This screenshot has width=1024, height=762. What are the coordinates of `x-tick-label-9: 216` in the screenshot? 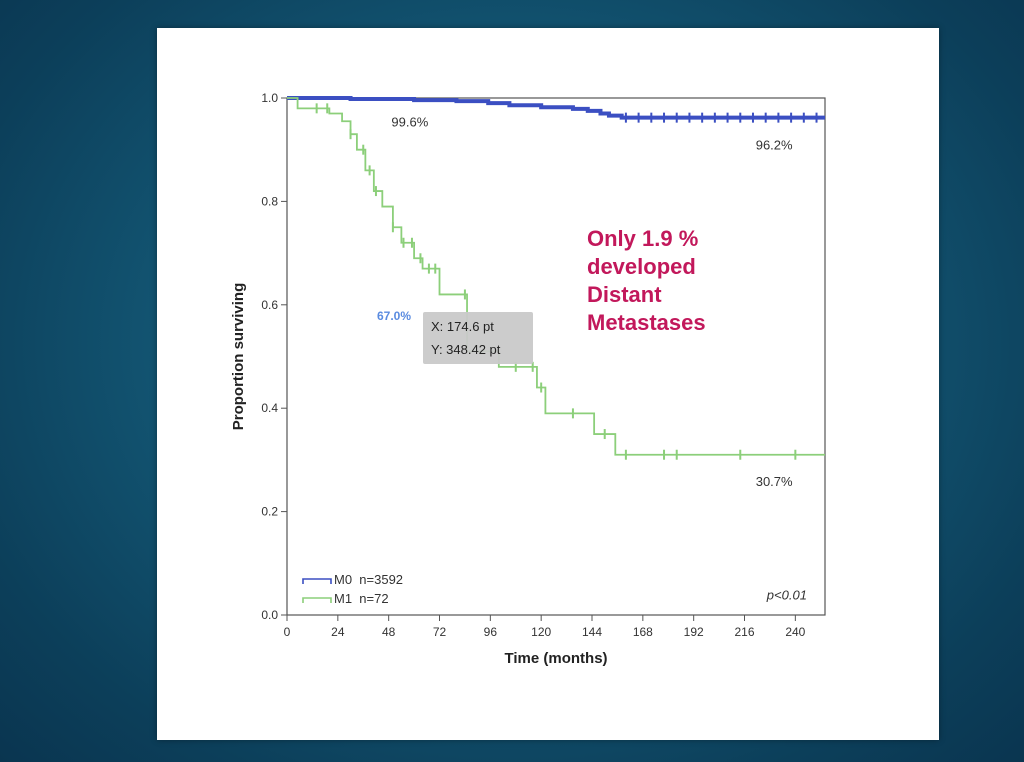 It's located at (744, 632).